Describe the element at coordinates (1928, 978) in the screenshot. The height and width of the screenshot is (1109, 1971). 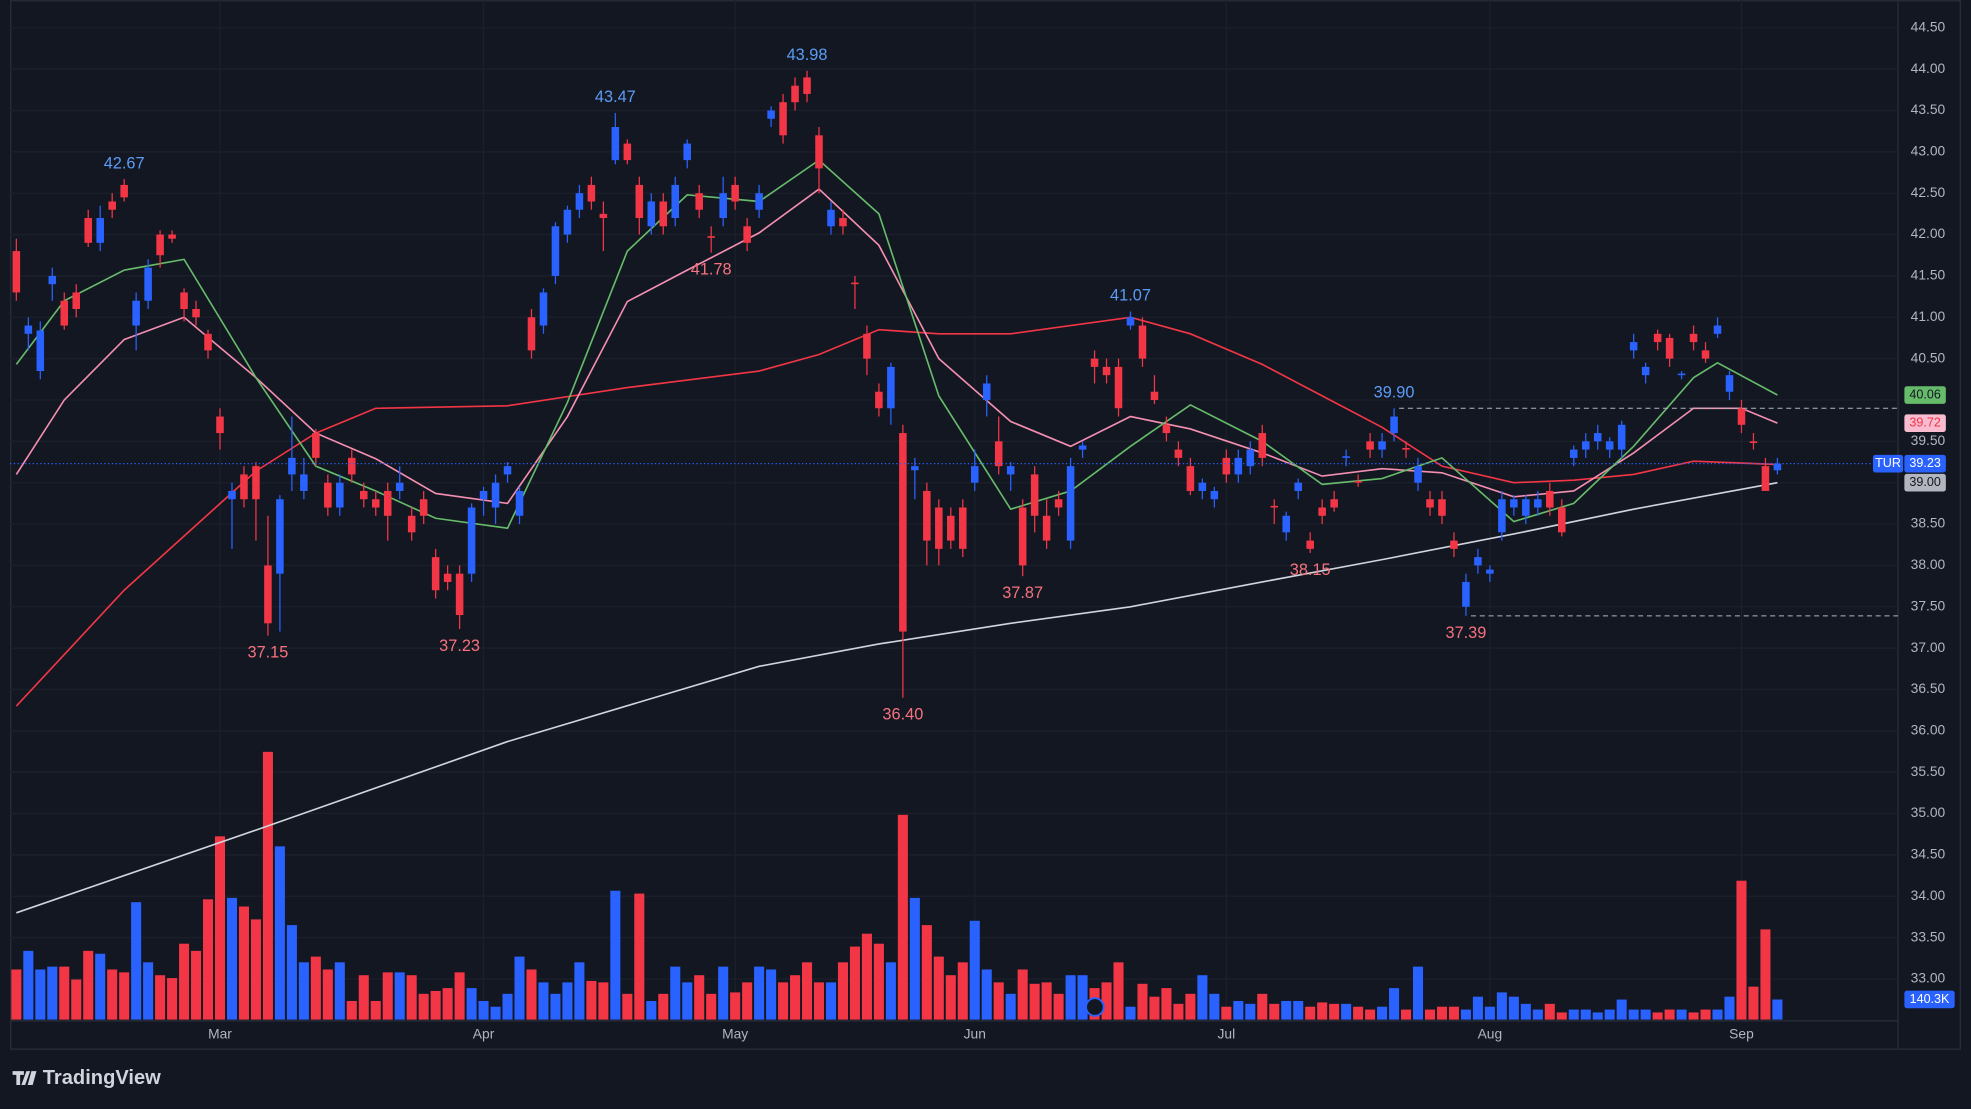
I see `y-tick-label: 33.00` at that location.